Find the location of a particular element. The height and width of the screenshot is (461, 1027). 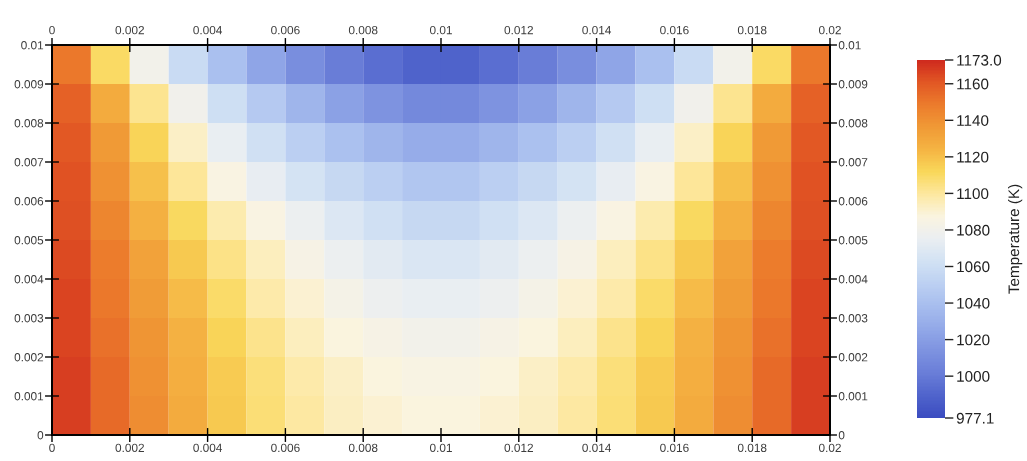

x2-tick-label: 0.02 is located at coordinates (829, 30).